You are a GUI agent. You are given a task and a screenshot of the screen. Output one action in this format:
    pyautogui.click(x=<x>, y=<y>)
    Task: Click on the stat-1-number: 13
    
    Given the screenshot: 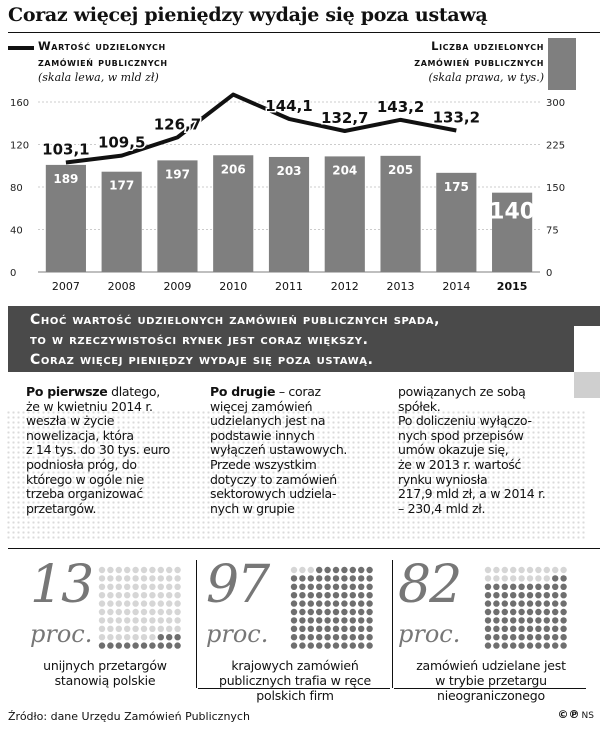 What is the action you would take?
    pyautogui.click(x=62, y=585)
    